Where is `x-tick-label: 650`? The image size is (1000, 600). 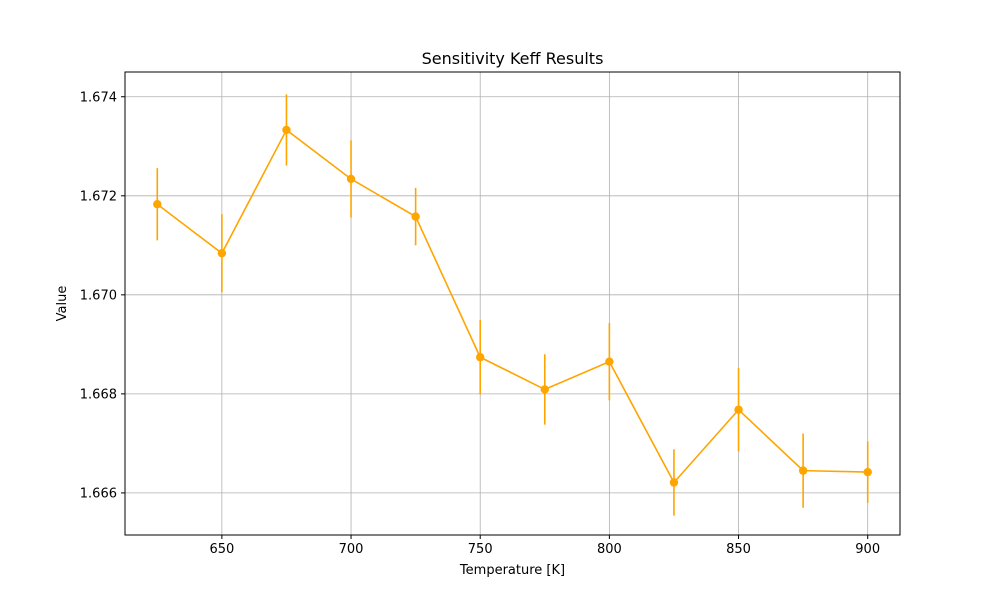 x-tick-label: 650 is located at coordinates (221, 549).